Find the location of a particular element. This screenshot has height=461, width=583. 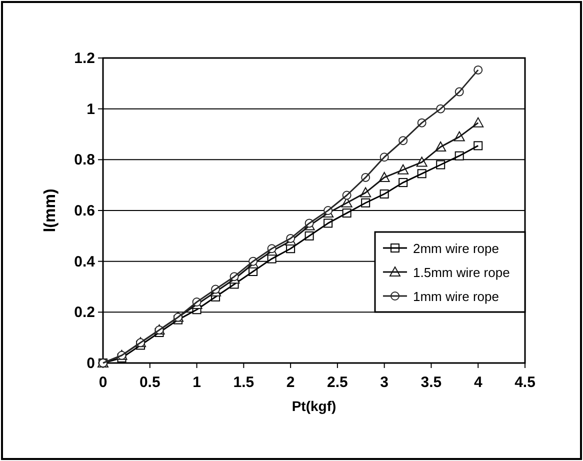

y-tick-label: 1 is located at coordinates (90, 109).